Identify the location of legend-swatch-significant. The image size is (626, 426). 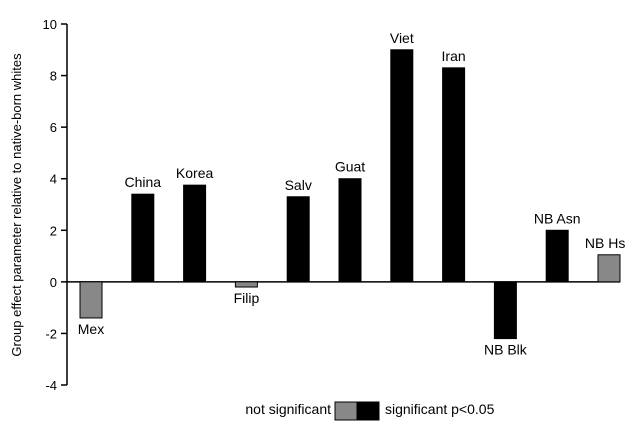
(368, 411).